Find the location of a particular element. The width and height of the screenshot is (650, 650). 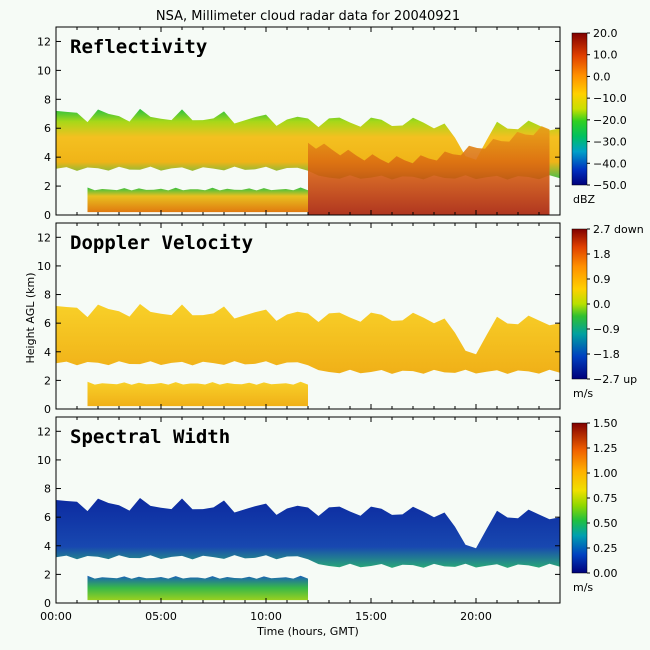

x-tick-label: 20:00 is located at coordinates (476, 616).